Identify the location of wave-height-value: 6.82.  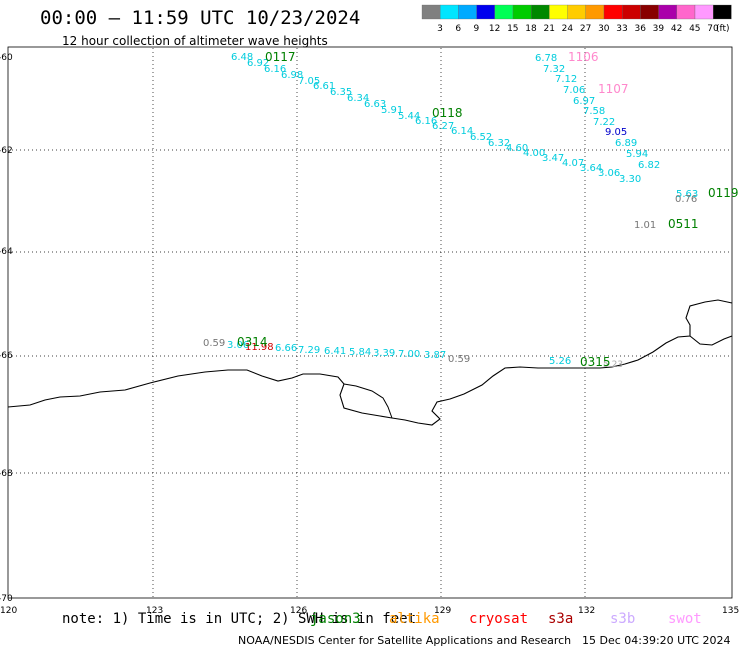
(649, 165).